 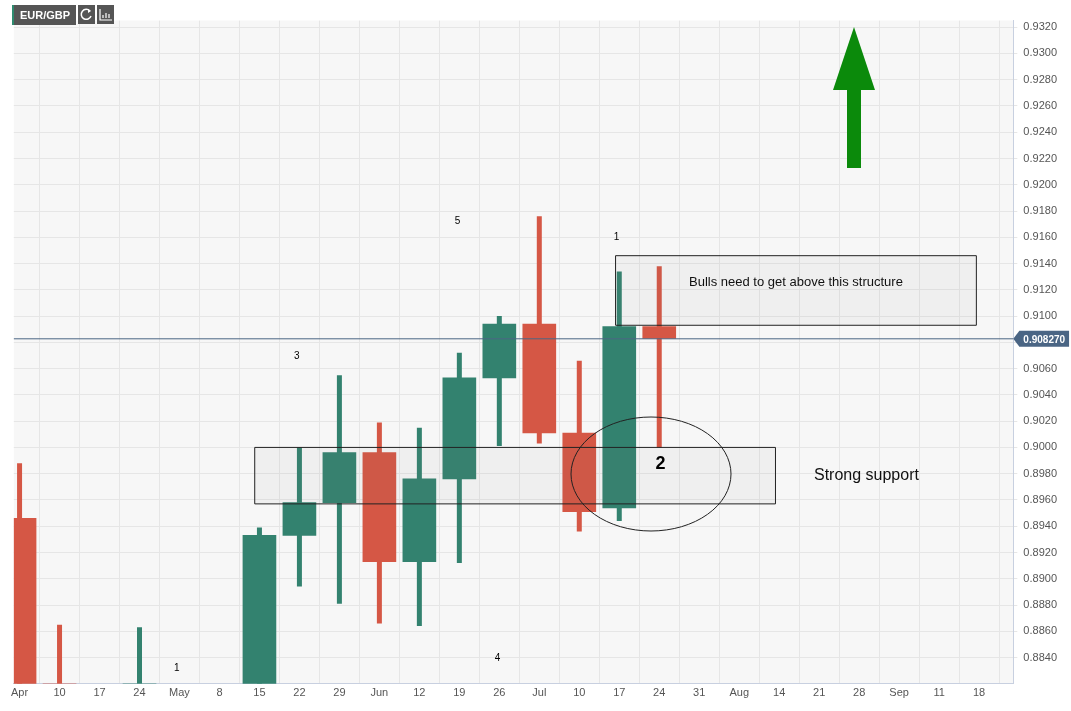 I want to click on y-tick-label: 0.8960, so click(x=1040, y=498).